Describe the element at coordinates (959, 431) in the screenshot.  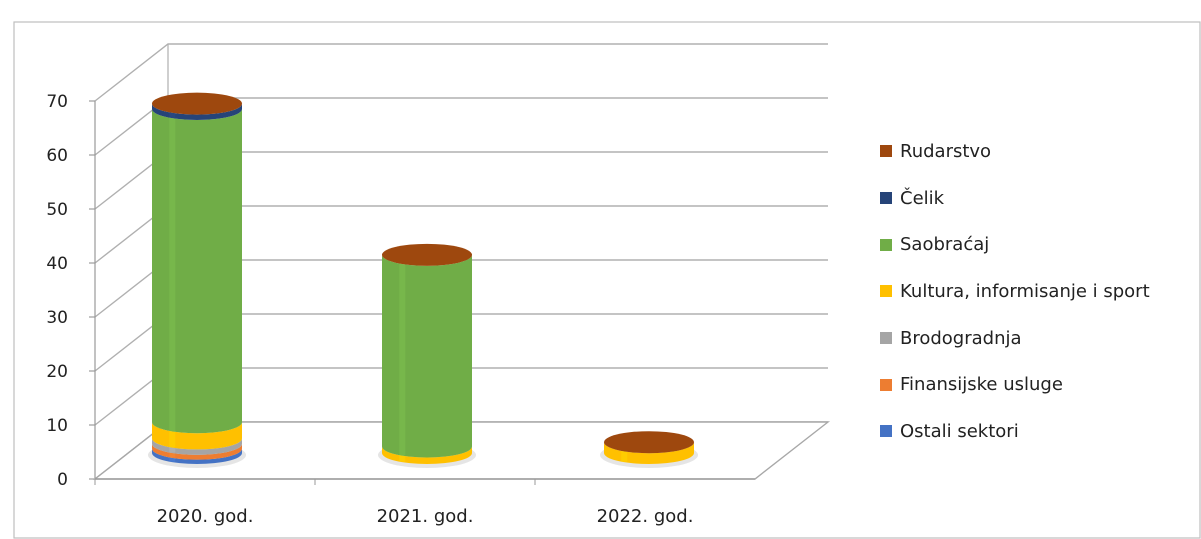
I see `legend-label: Ostali sektori` at that location.